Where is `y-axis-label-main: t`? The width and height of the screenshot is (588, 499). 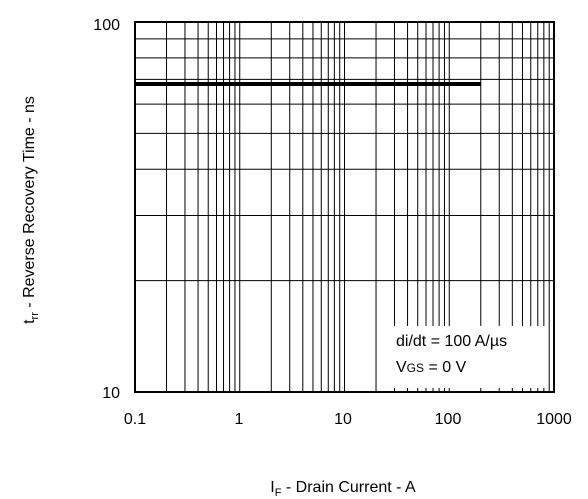 y-axis-label-main: t is located at coordinates (29, 321).